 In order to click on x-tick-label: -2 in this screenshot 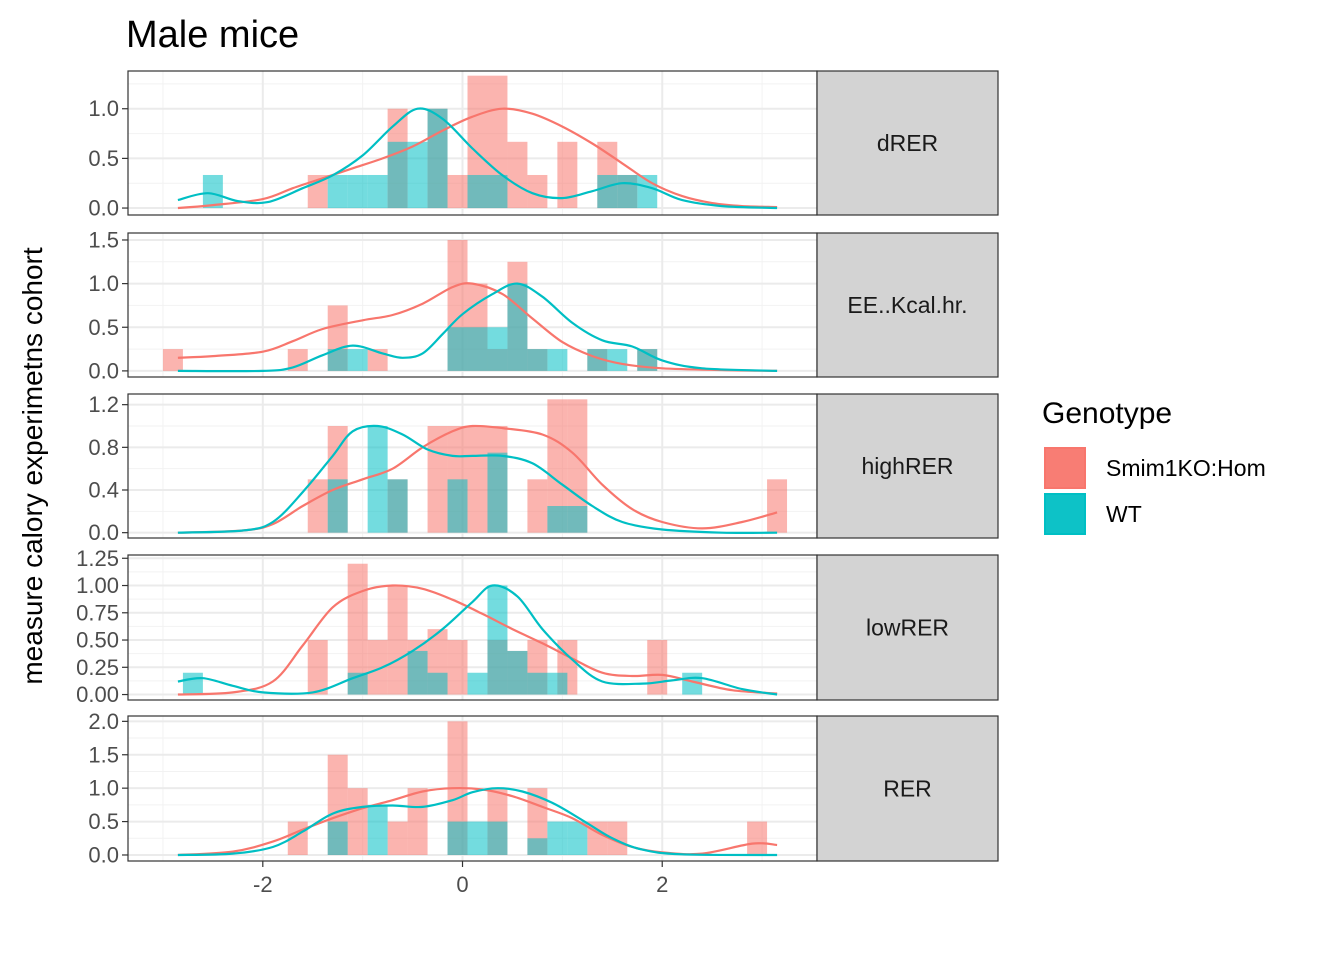, I will do `click(263, 884)`.